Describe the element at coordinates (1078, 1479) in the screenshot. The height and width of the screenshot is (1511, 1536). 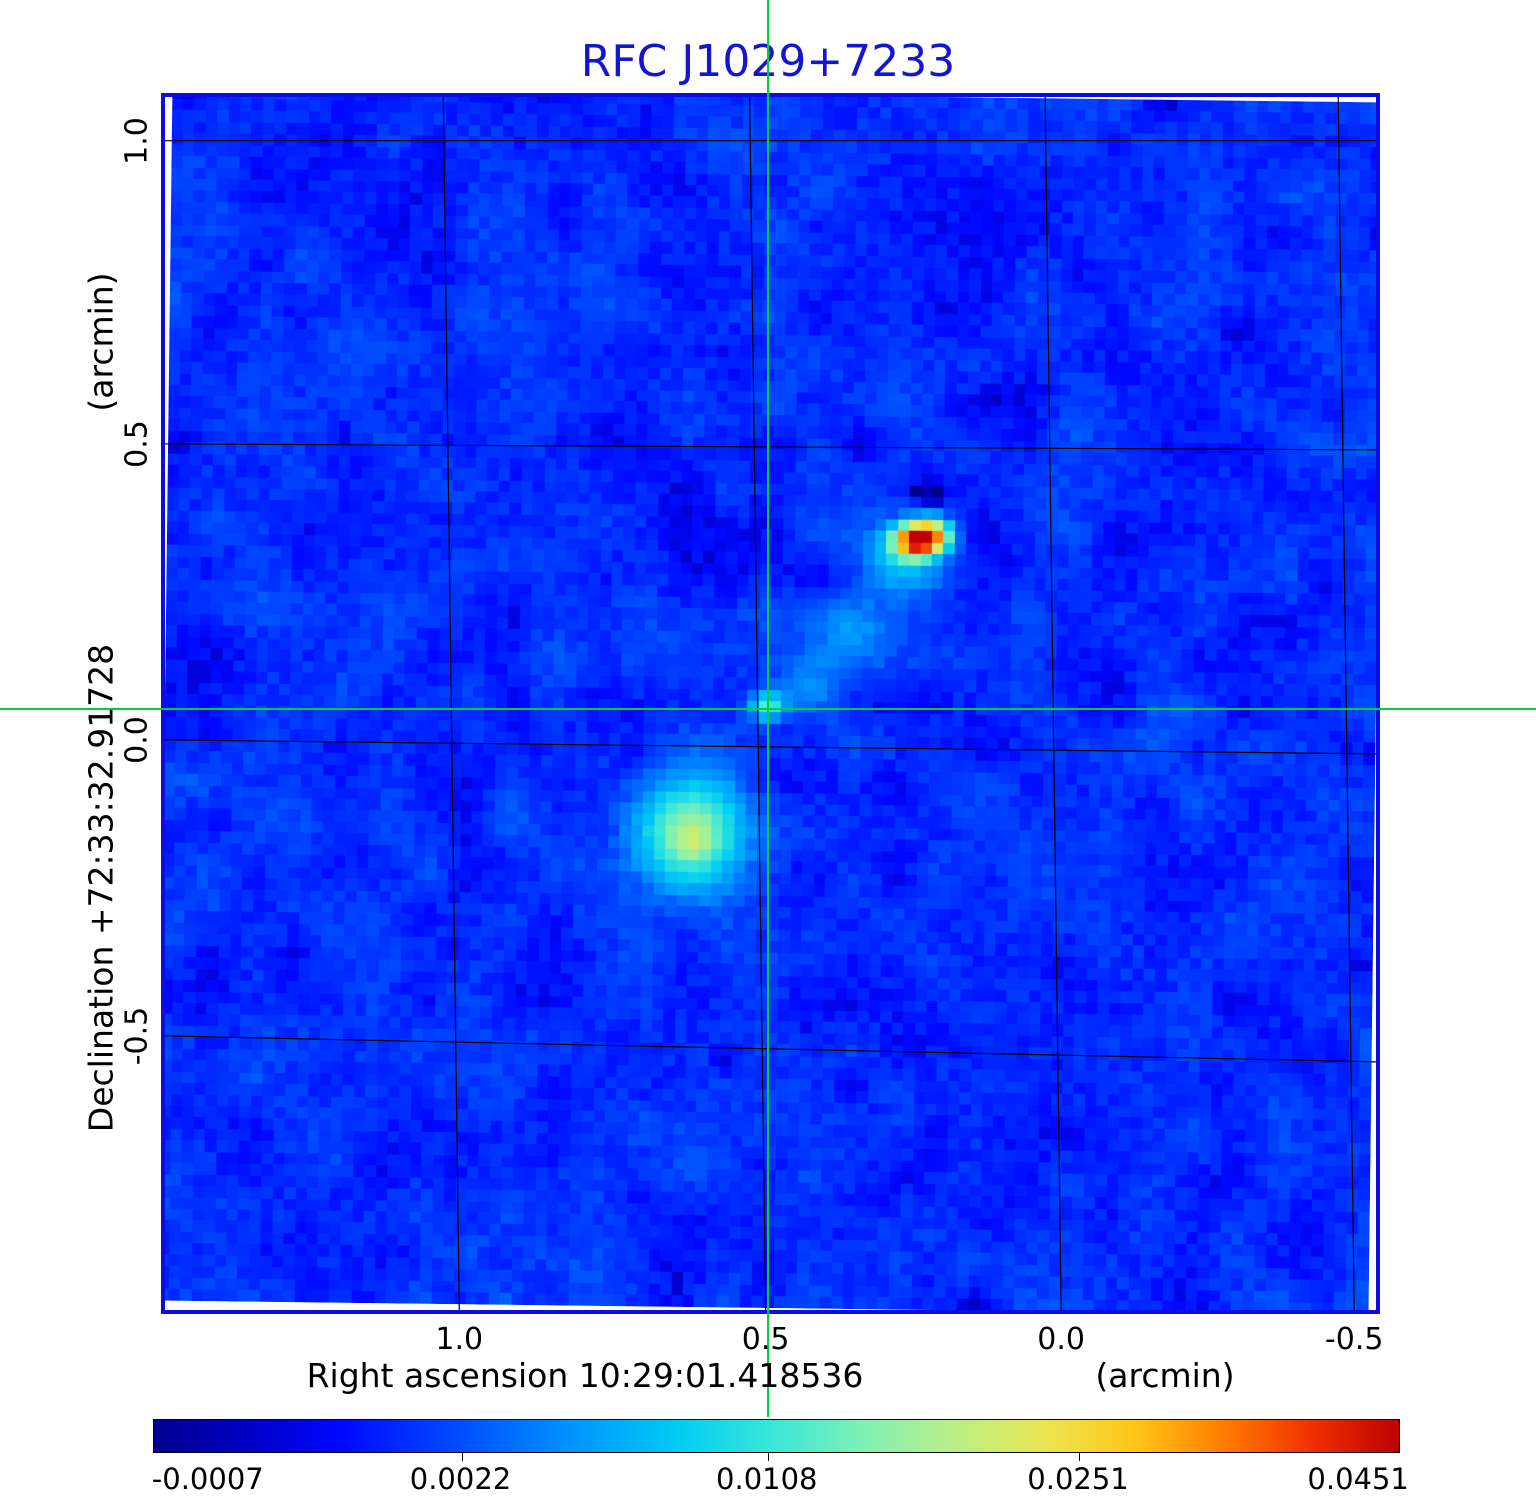
I see `colorbar-label: 0.0251` at that location.